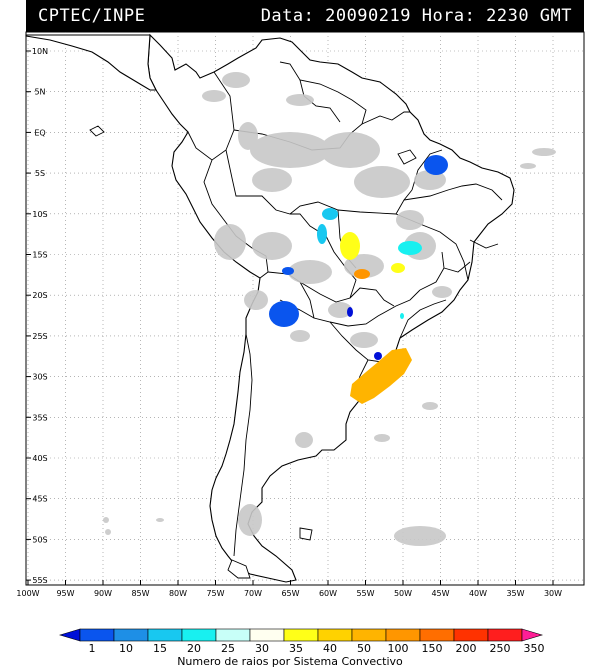 This screenshot has width=600, height=670. Describe the element at coordinates (65, 593) in the screenshot. I see `lon-tick-label: 95W` at that location.